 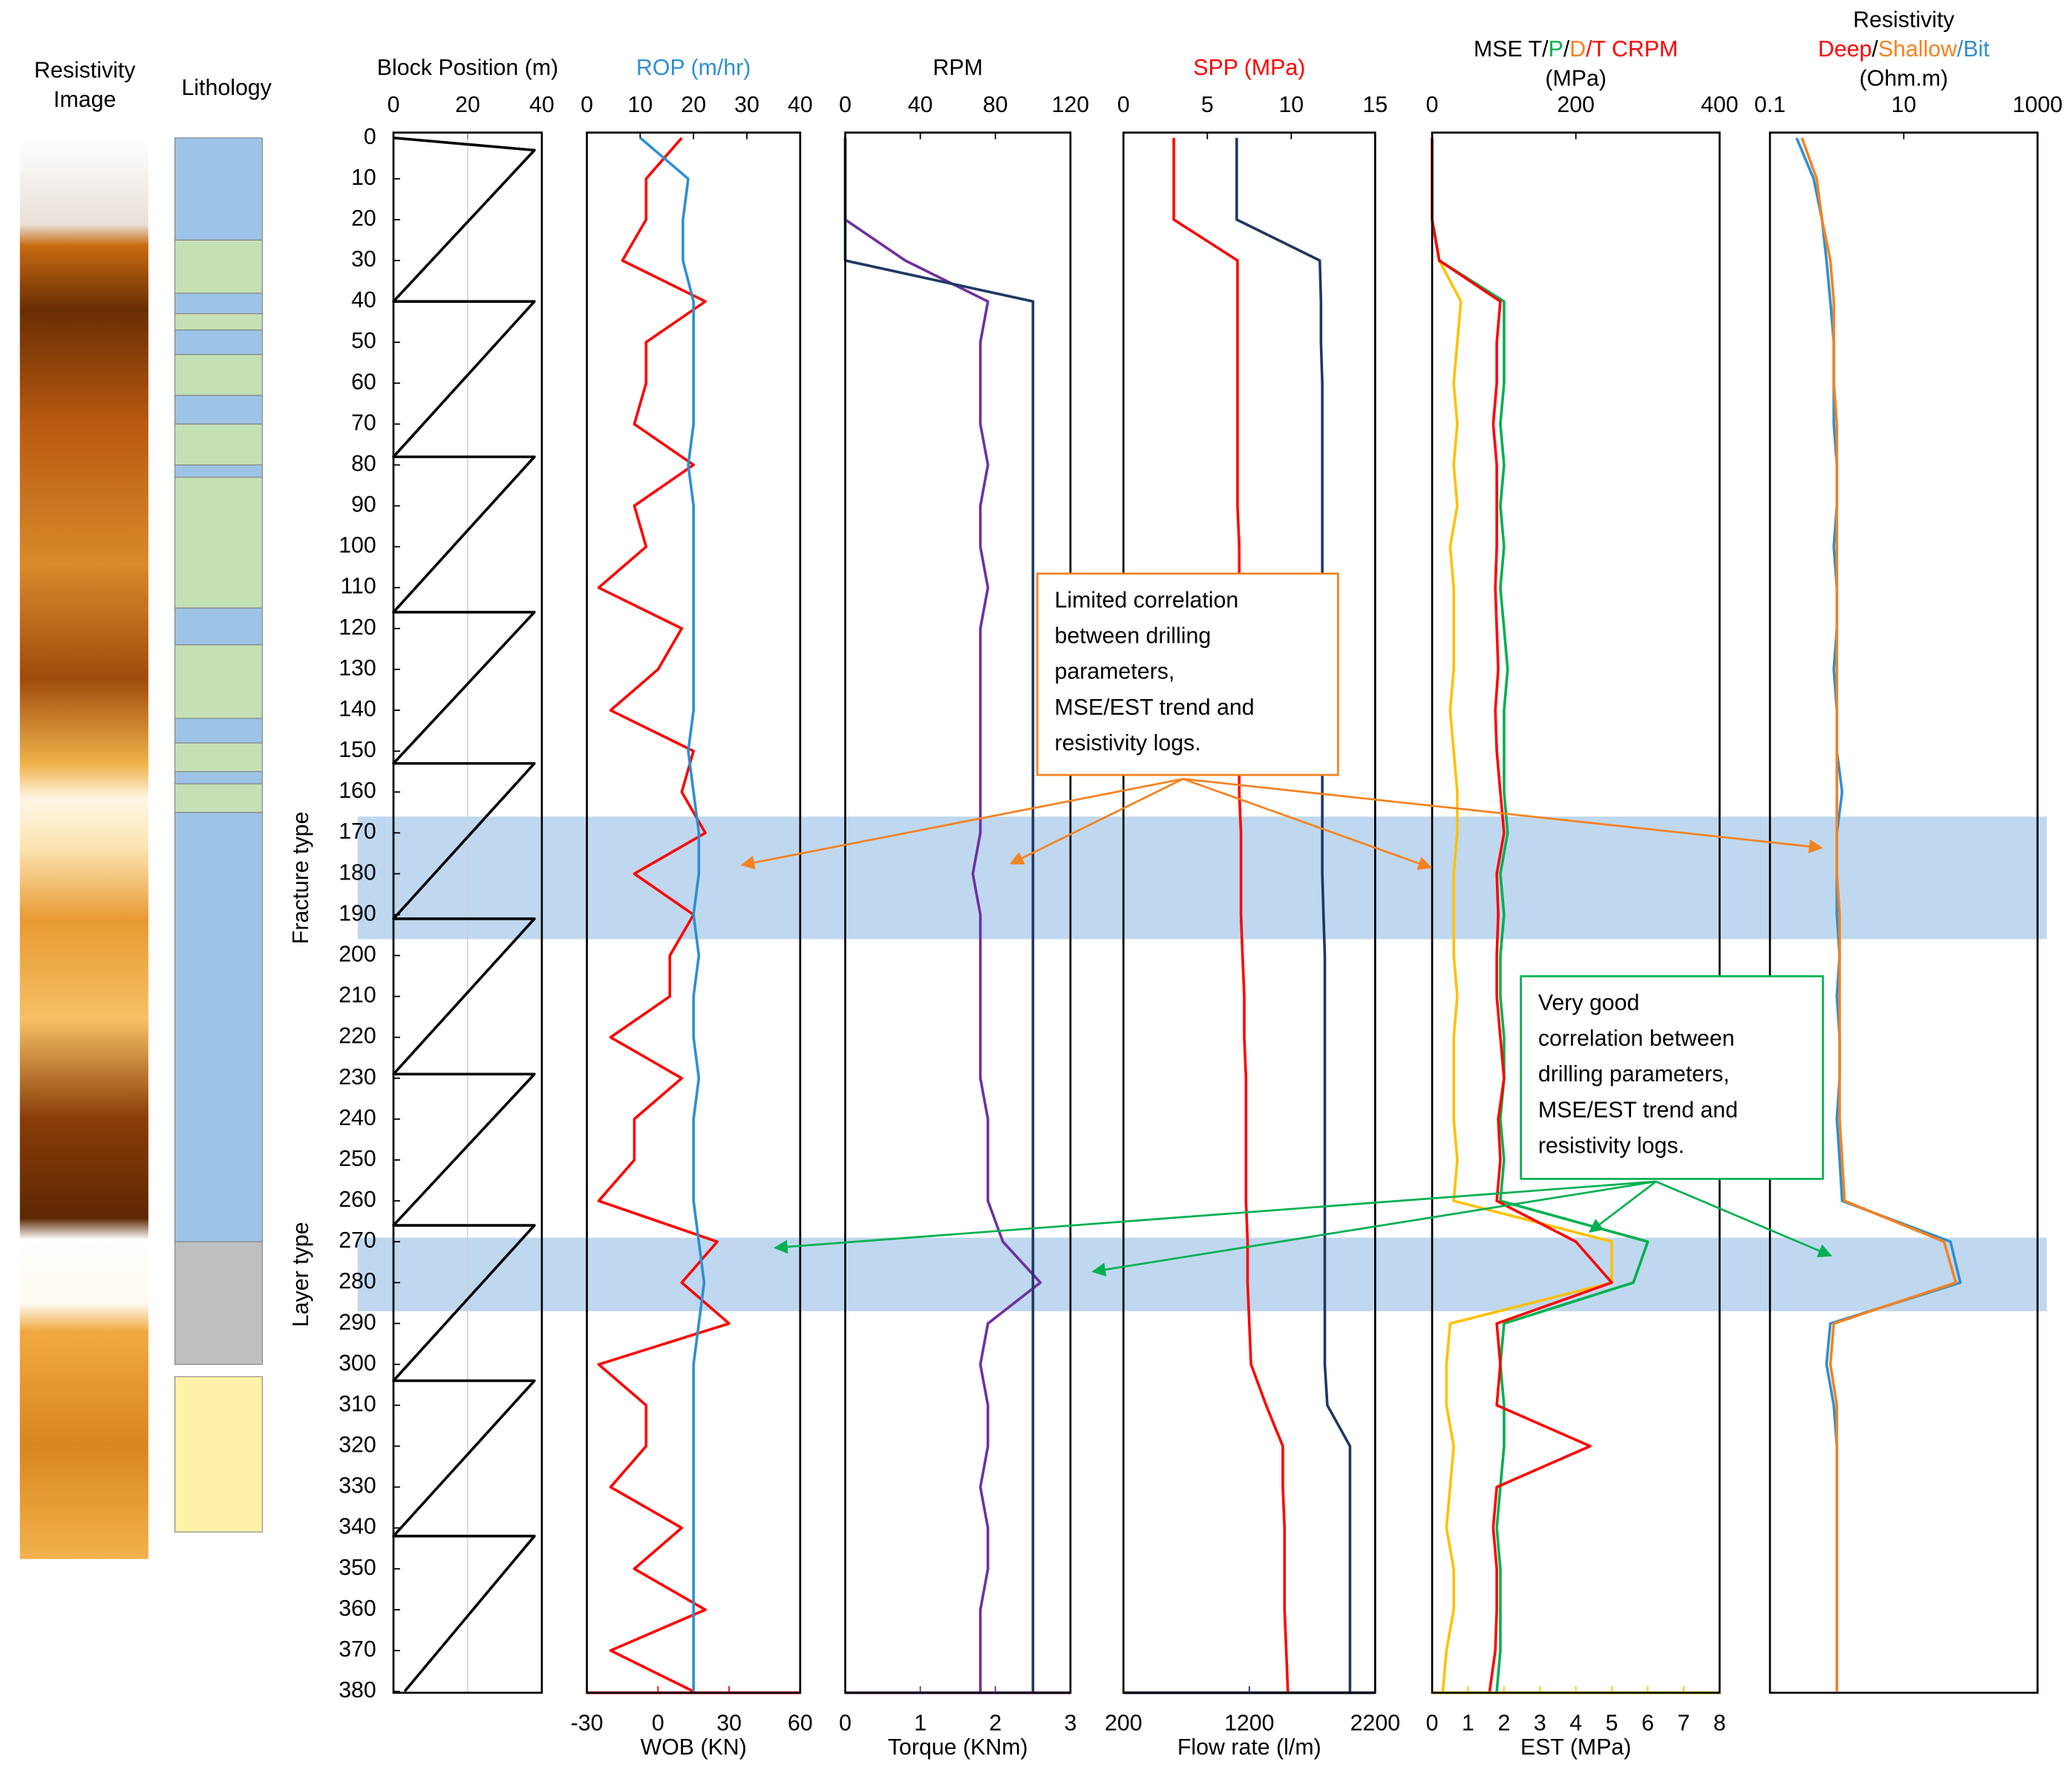 I want to click on annotation-text: MSE/EST trend and, so click(x=1638, y=1110).